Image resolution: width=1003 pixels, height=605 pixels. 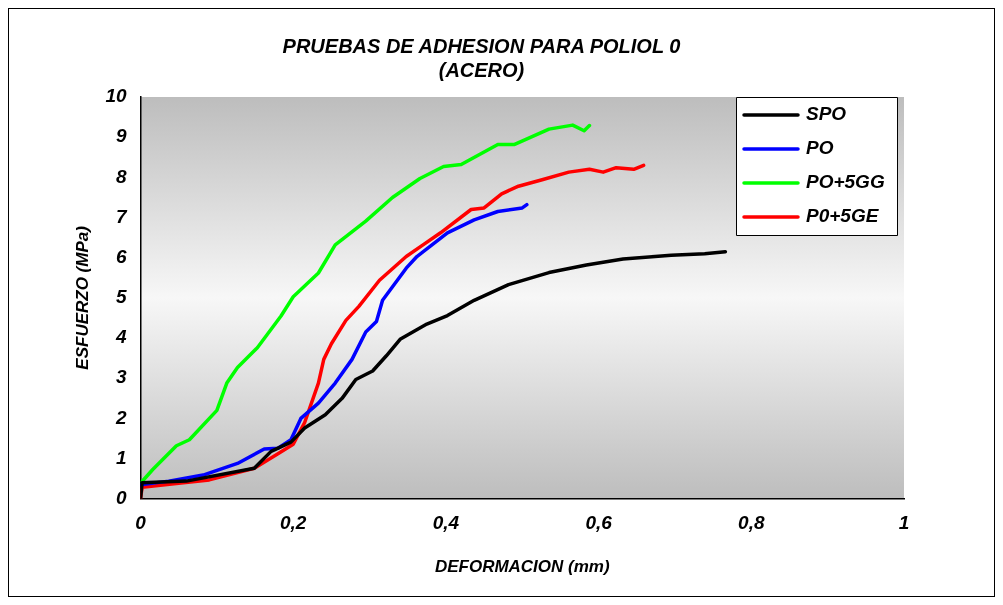 I want to click on y-tick-label: 2, so click(x=120, y=417).